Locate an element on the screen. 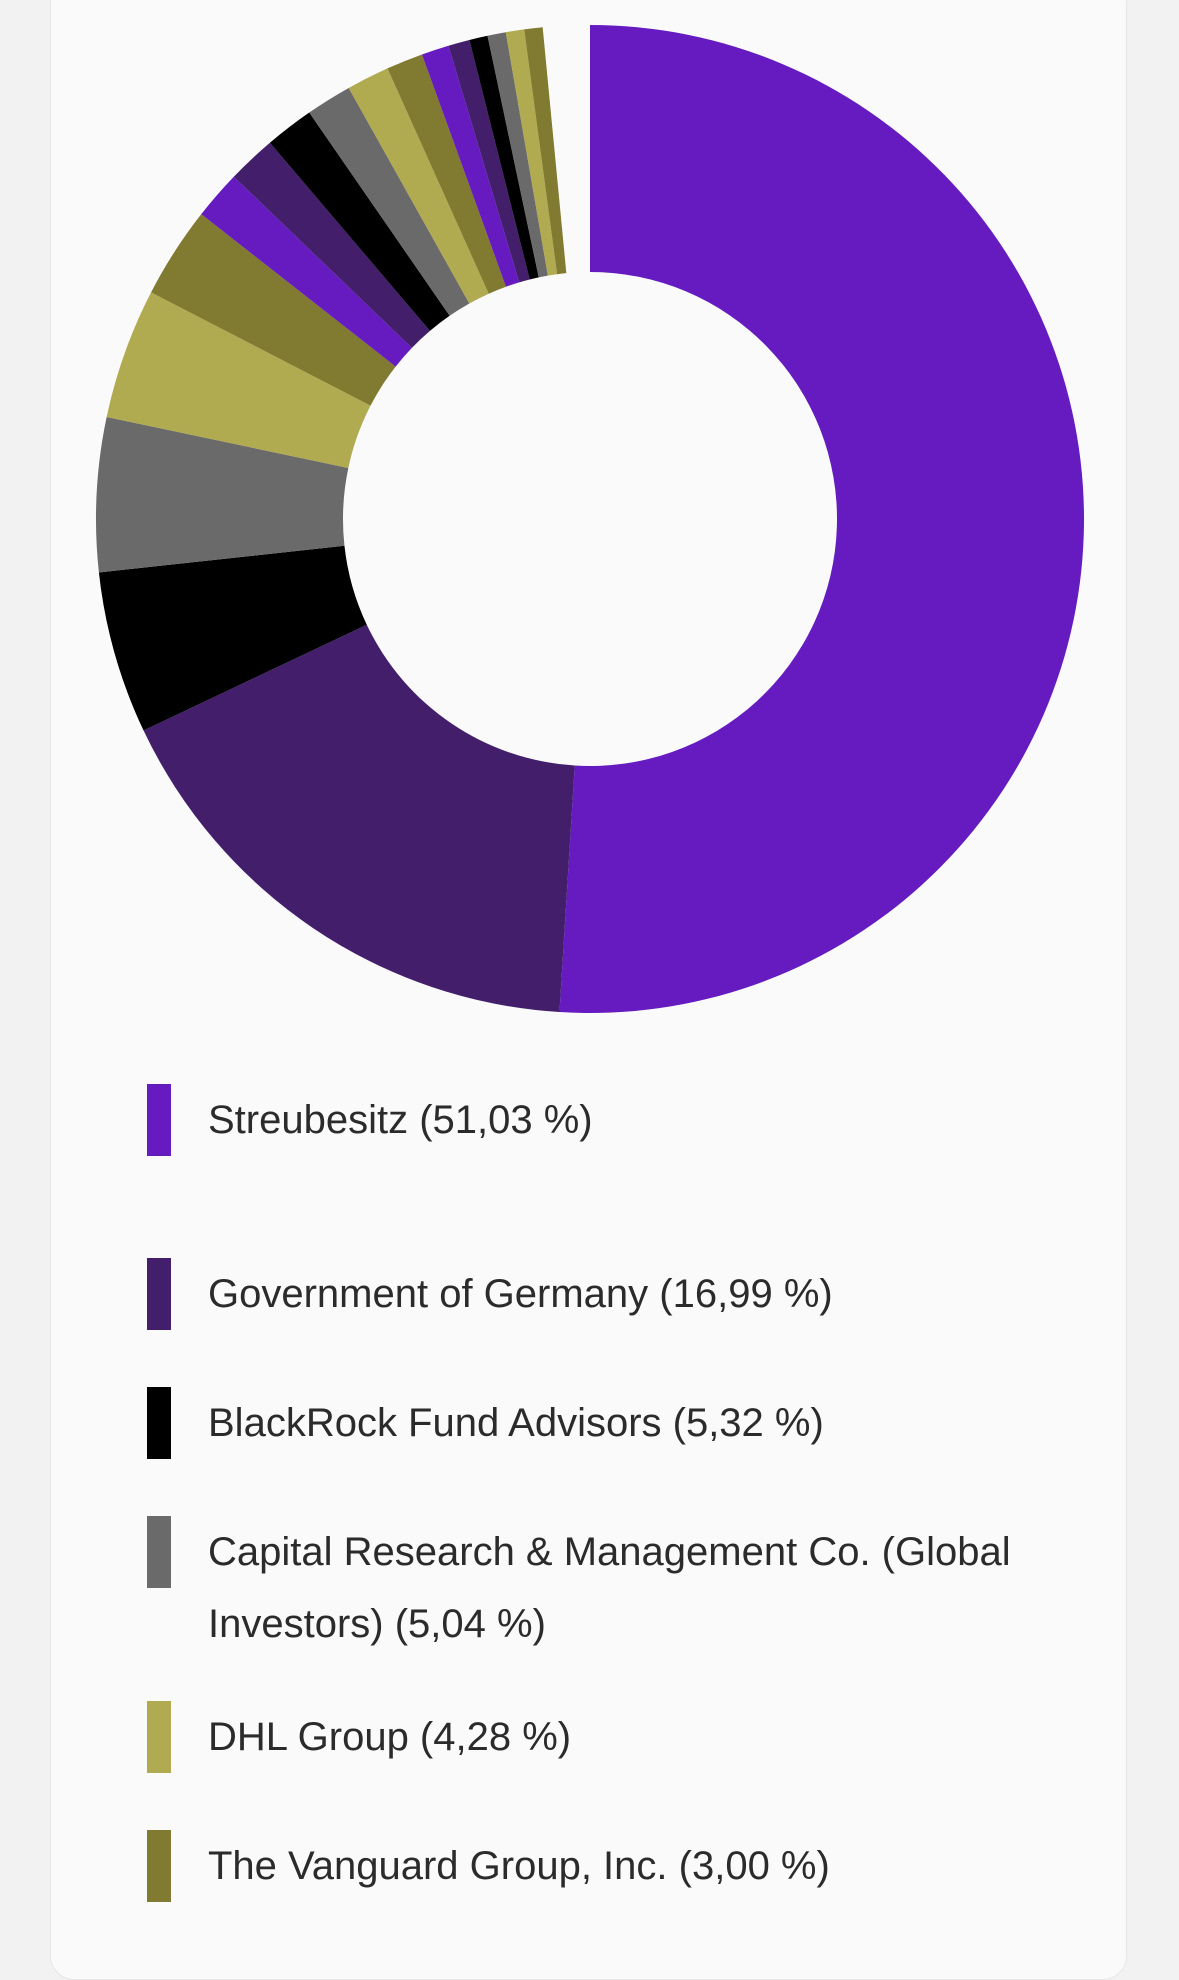 The width and height of the screenshot is (1179, 1980). legend-label: Government of Germany (16,99 %) is located at coordinates (520, 1294).